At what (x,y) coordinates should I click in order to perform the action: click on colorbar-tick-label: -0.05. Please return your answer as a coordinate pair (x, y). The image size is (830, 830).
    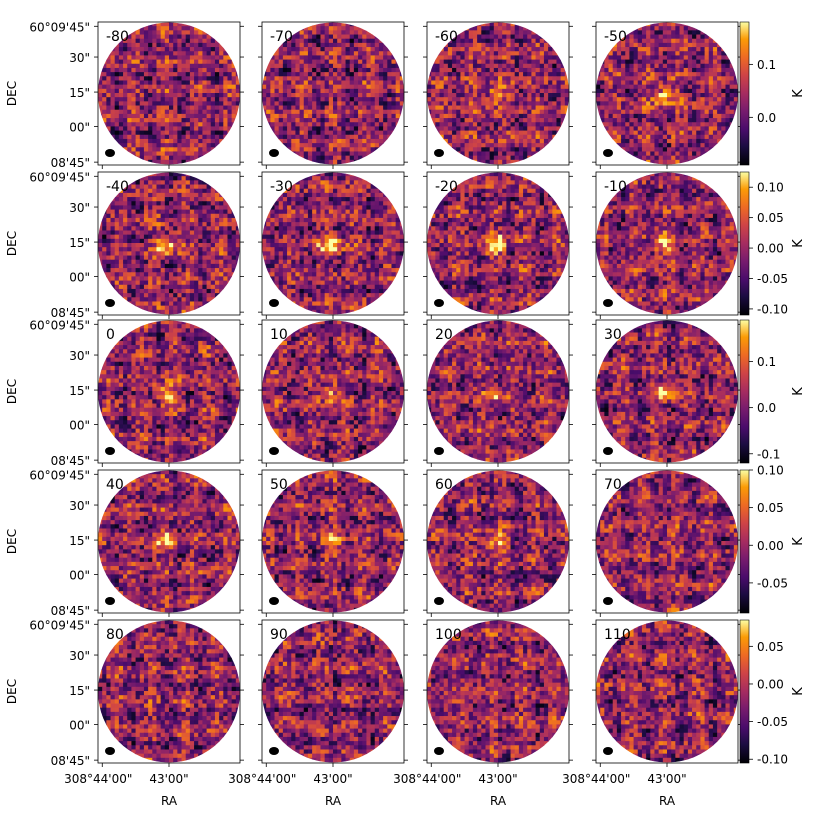
    Looking at the image, I should click on (772, 279).